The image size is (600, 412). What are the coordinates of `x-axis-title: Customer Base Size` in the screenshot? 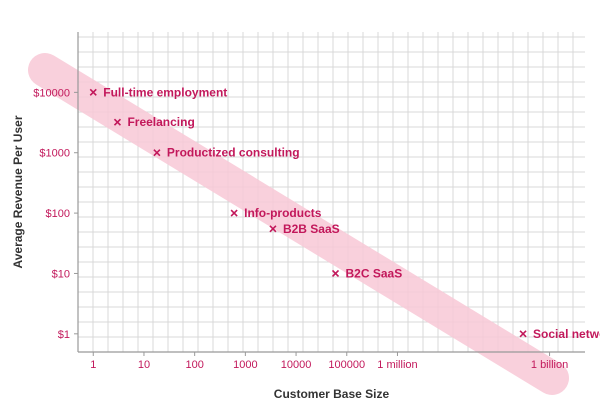 It's located at (332, 394).